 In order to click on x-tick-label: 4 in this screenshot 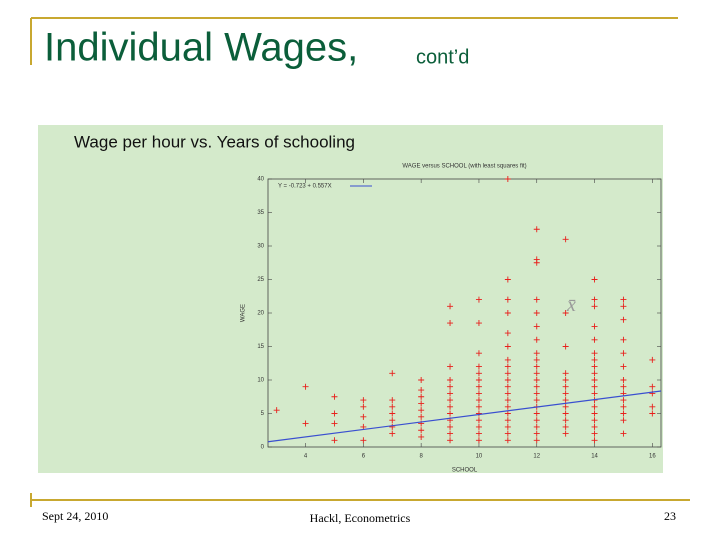, I will do `click(306, 457)`.